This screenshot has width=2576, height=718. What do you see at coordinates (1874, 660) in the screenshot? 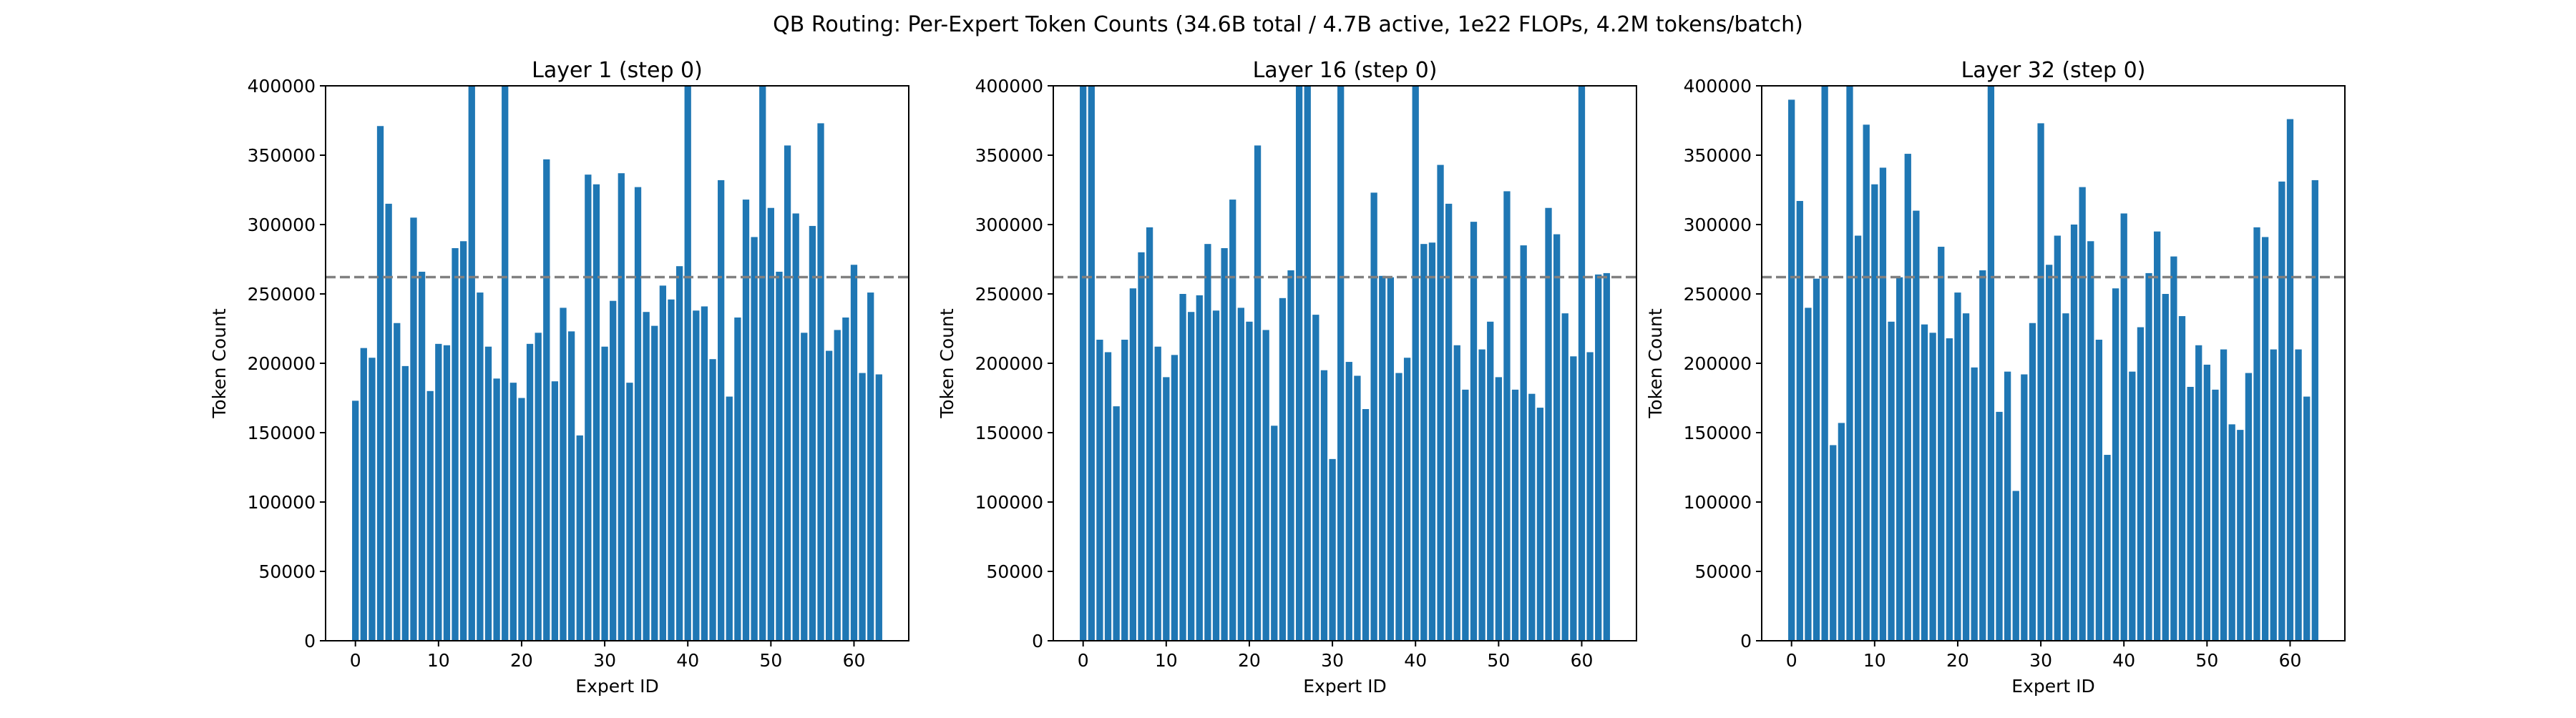
I see `x-tick-label: 10` at bounding box center [1874, 660].